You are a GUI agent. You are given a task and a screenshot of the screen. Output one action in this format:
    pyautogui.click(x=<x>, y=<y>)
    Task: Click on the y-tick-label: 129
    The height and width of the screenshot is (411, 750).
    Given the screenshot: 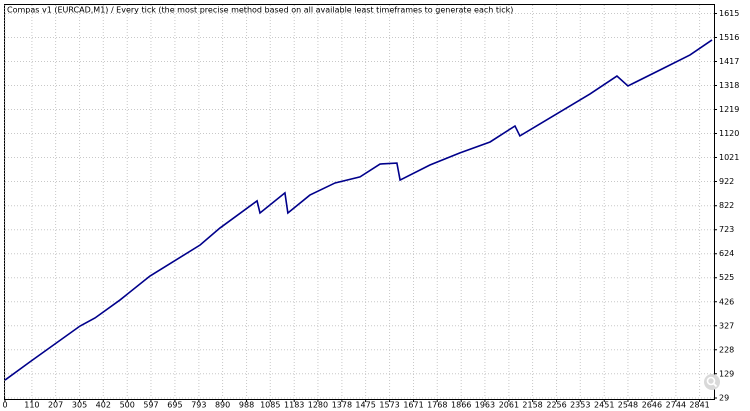 What is the action you would take?
    pyautogui.click(x=726, y=373)
    